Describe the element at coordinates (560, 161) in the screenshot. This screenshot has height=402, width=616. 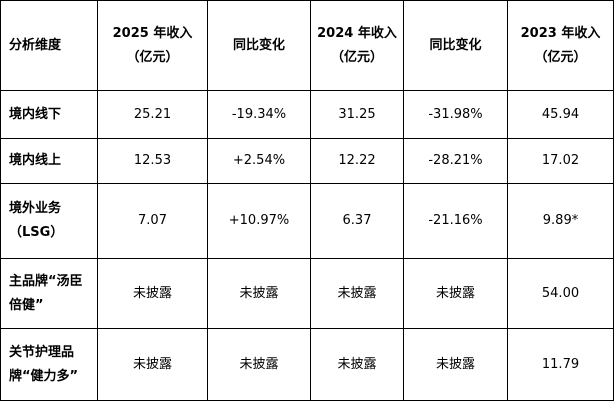
I see `table-cell: 17.02` at that location.